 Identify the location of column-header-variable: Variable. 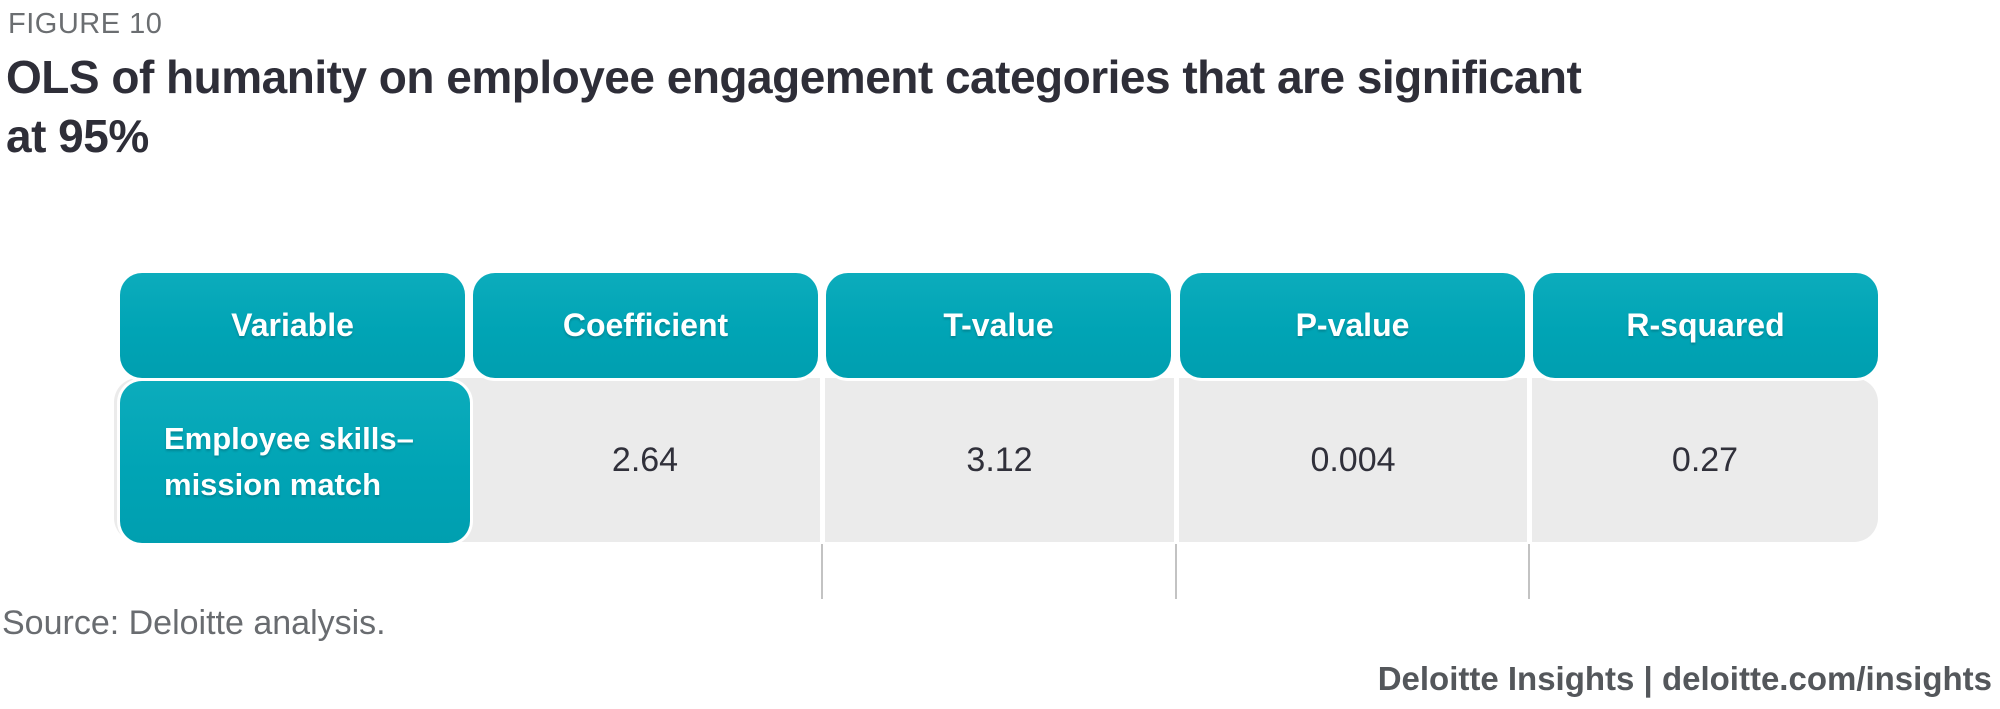
(292, 325).